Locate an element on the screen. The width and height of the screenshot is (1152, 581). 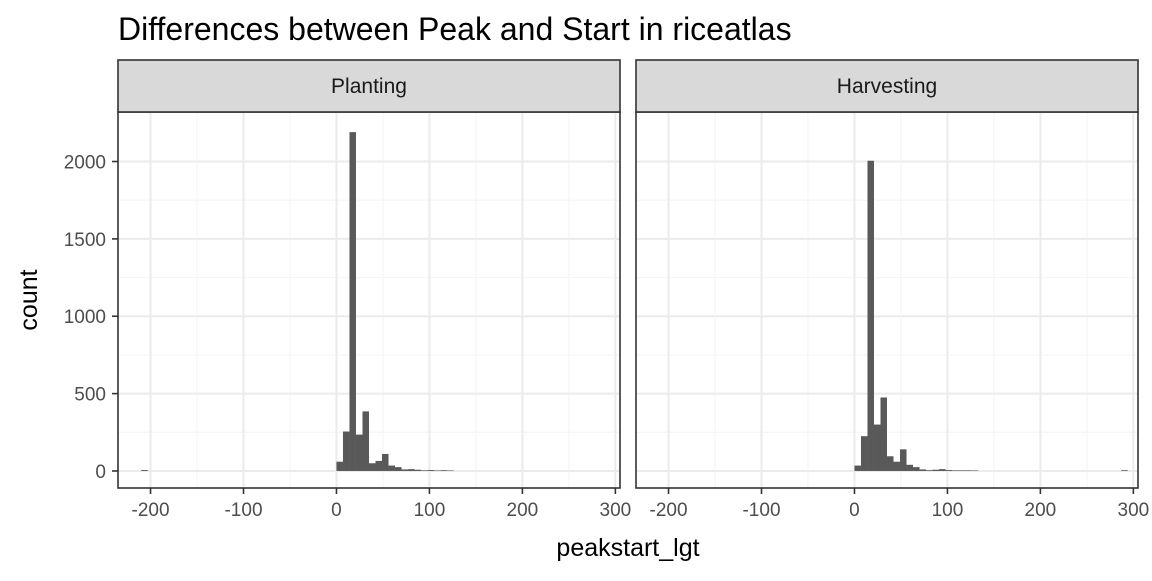
facet-strip-label: Harvesting is located at coordinates (887, 86).